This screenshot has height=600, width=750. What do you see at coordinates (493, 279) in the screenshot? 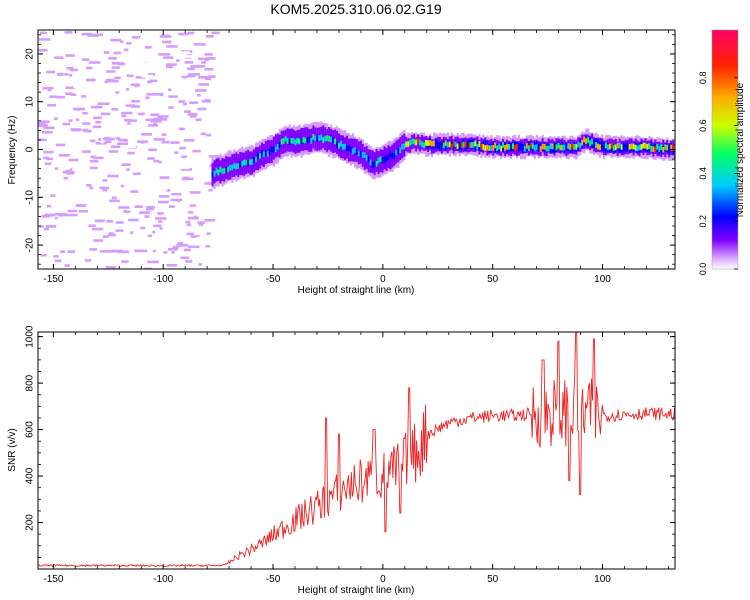
I see `spectrogram-x-tick-label: 50` at bounding box center [493, 279].